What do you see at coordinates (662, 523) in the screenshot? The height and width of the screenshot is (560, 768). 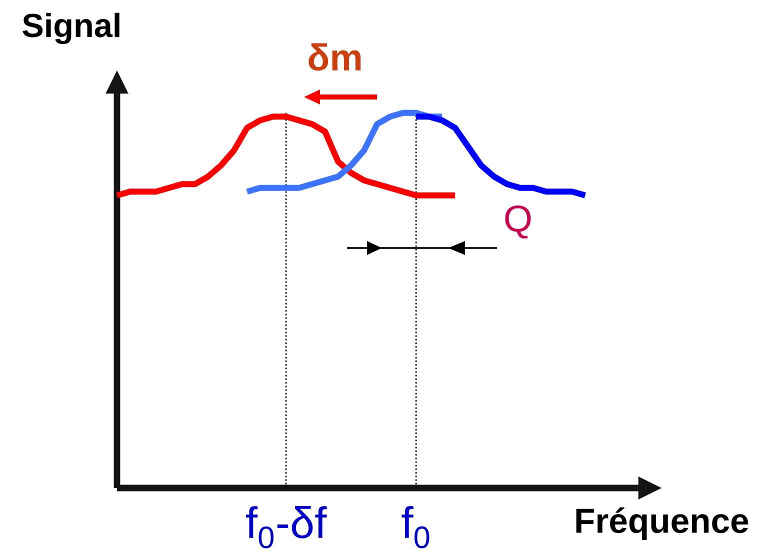 I see `x-axis-title: Fréquence` at bounding box center [662, 523].